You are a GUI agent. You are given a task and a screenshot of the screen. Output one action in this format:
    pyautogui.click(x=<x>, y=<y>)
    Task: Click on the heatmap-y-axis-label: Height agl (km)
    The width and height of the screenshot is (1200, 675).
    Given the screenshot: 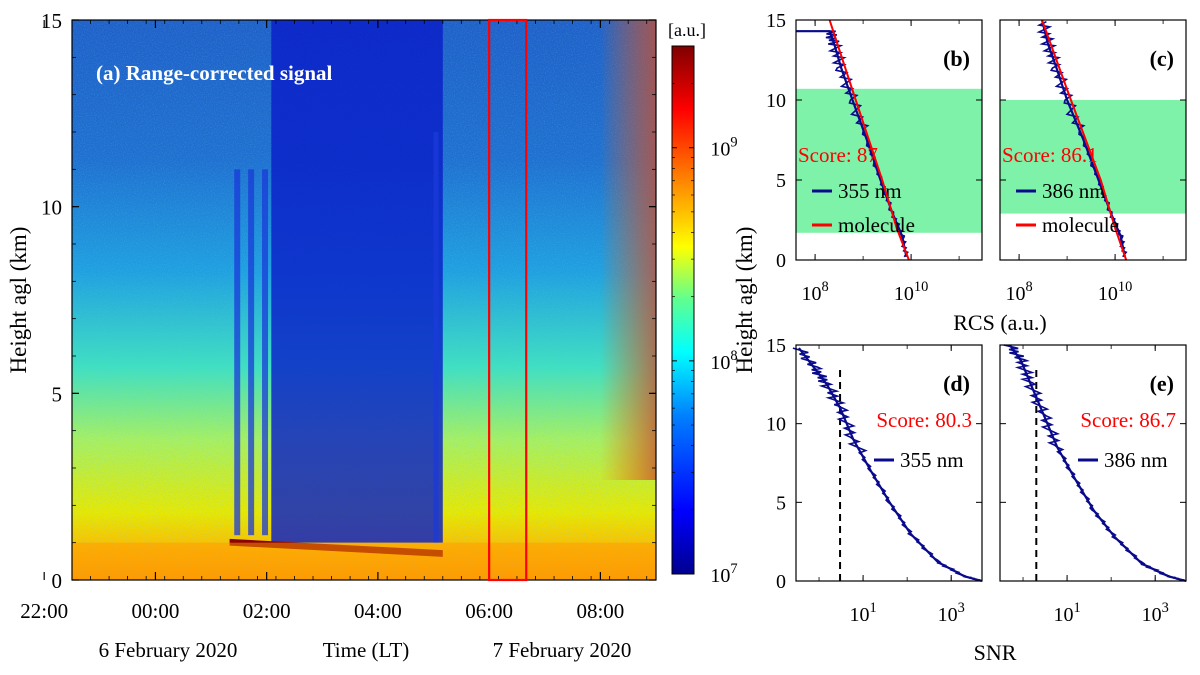 What is the action you would take?
    pyautogui.click(x=18, y=300)
    